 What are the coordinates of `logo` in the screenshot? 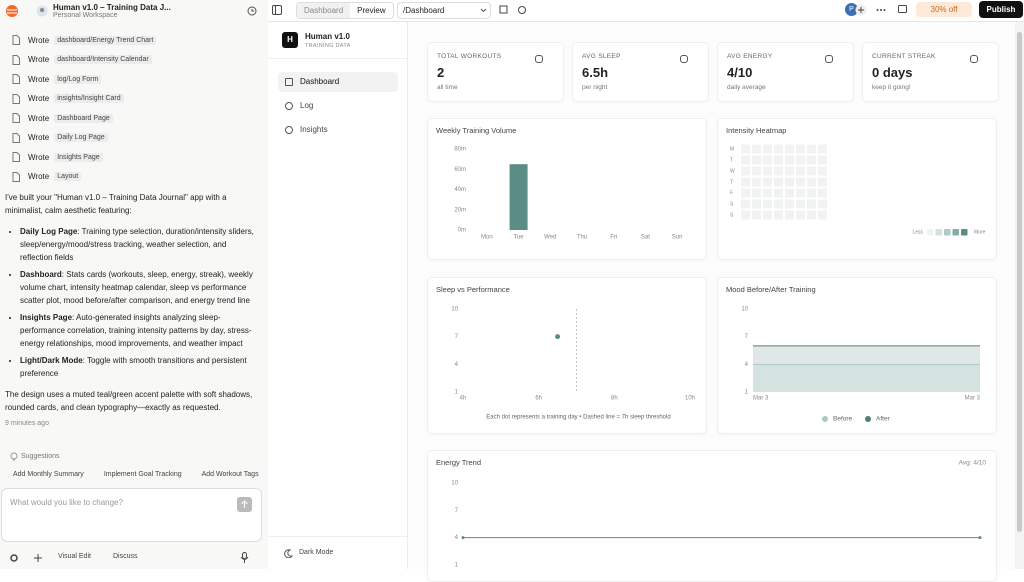 It's located at (12, 11).